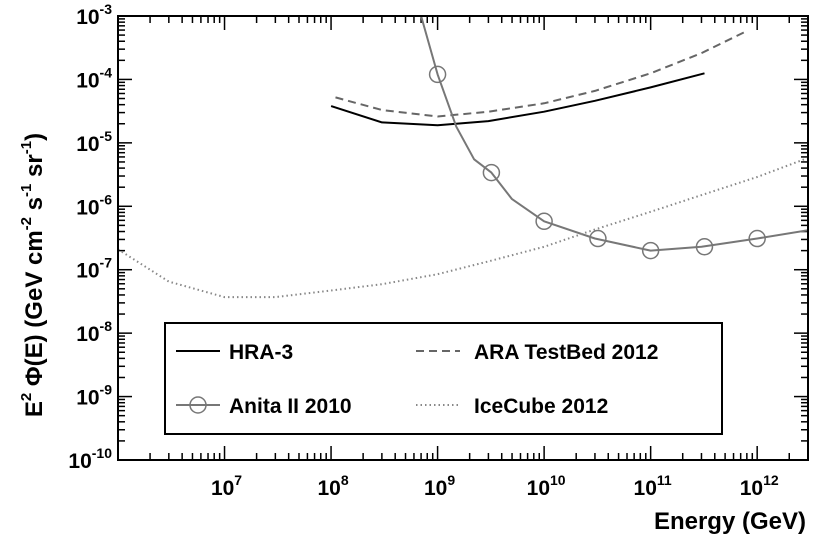 The height and width of the screenshot is (545, 830). What do you see at coordinates (94, 78) in the screenshot?
I see `y-tick-label: 10⁻⁴` at bounding box center [94, 78].